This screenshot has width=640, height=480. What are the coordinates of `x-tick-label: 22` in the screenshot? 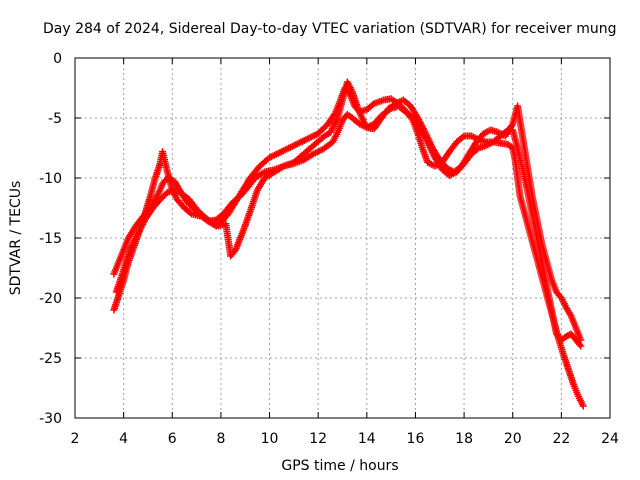 It's located at (561, 439).